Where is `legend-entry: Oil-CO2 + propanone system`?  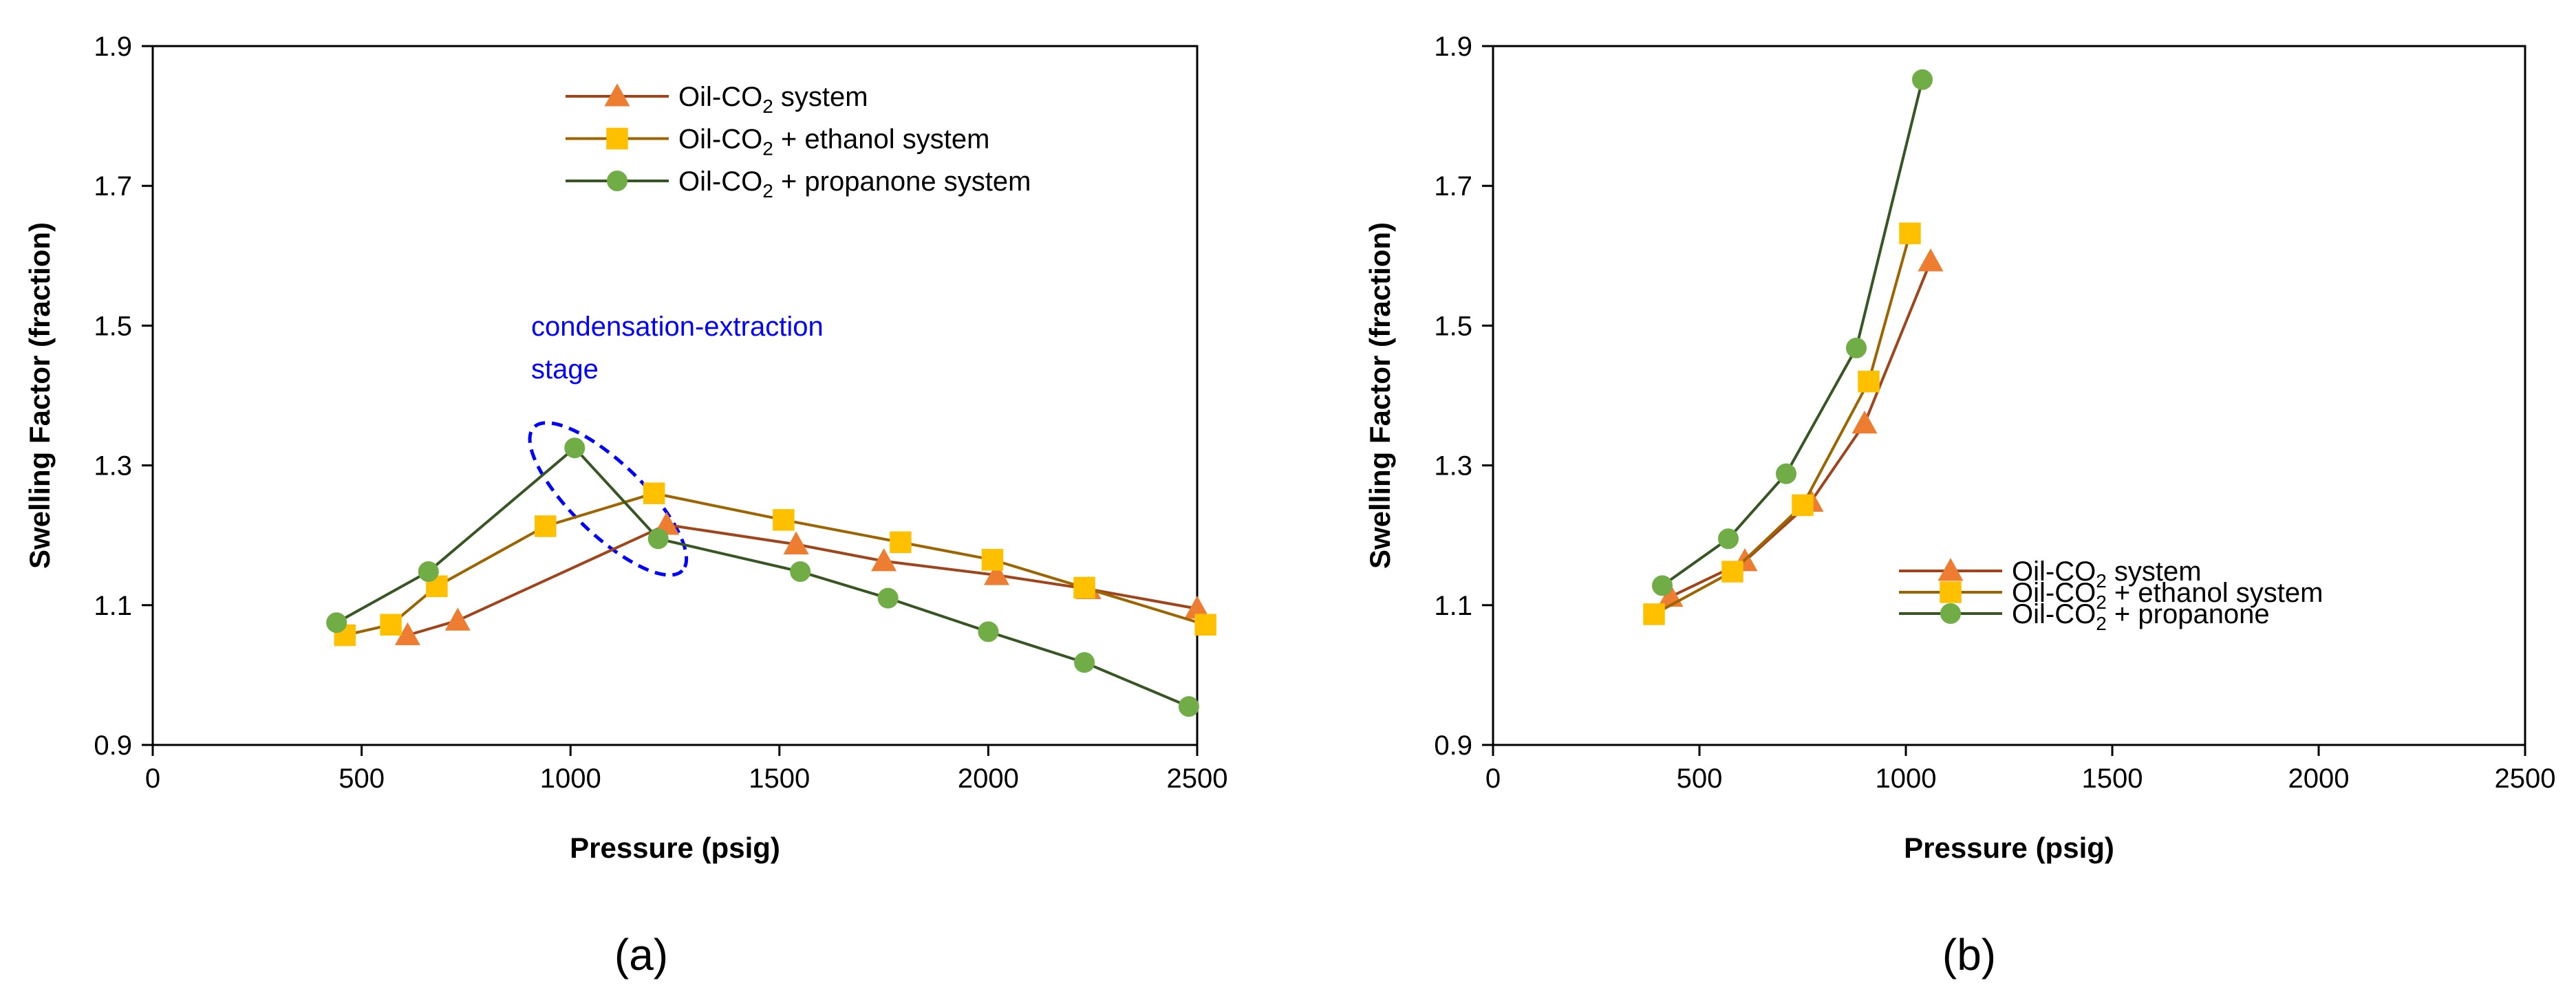 legend-entry: Oil-CO2 + propanone system is located at coordinates (855, 184).